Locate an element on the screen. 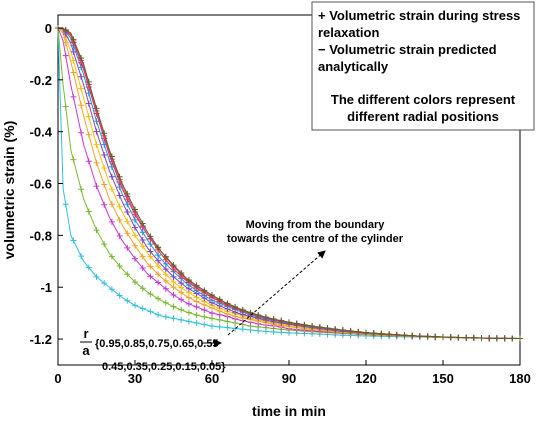 Image resolution: width=536 pixels, height=430 pixels. legend-line-4: analytically is located at coordinates (353, 66).